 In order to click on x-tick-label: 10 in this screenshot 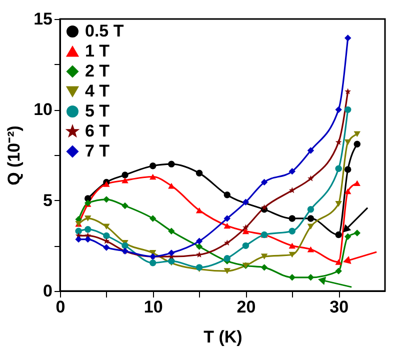, I will do `click(153, 307)`.